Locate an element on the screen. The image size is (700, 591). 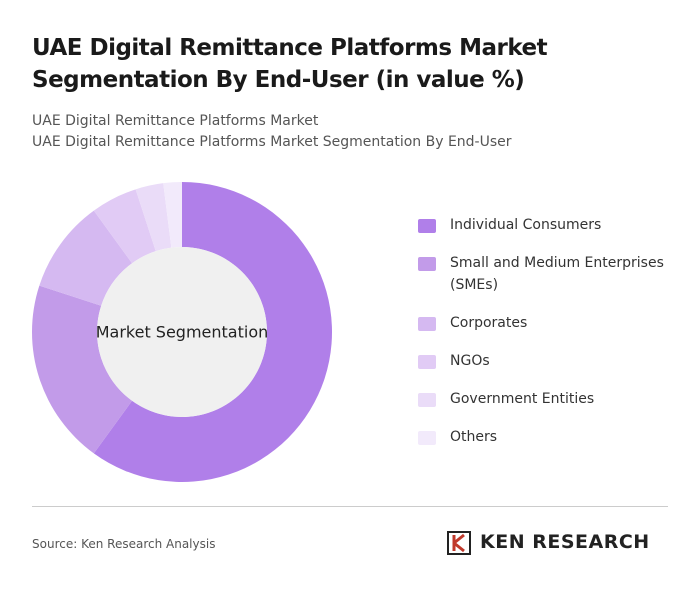
legend-item: Others is located at coordinates (553, 437).